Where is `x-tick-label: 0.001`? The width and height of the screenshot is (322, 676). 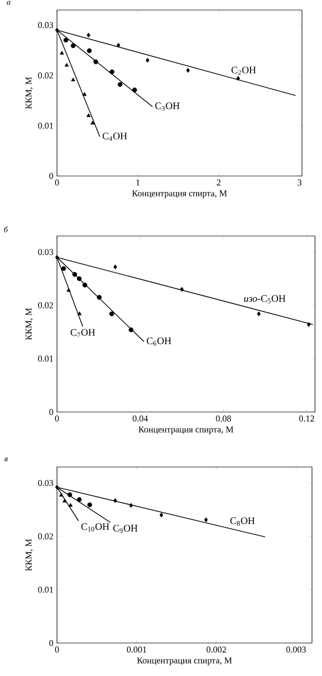
x-tick-label: 0.001 is located at coordinates (136, 649).